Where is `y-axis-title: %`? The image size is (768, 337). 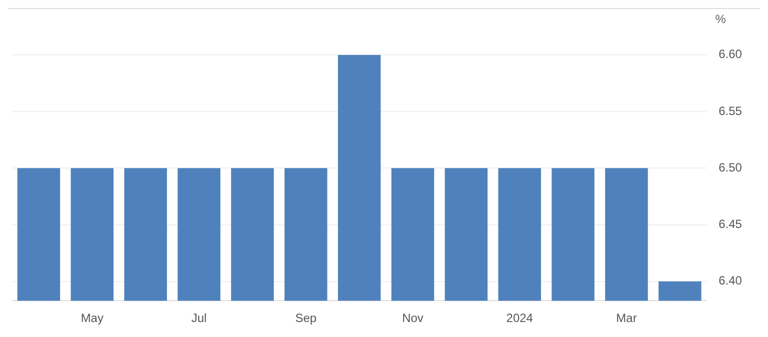 y-axis-title: % is located at coordinates (720, 19).